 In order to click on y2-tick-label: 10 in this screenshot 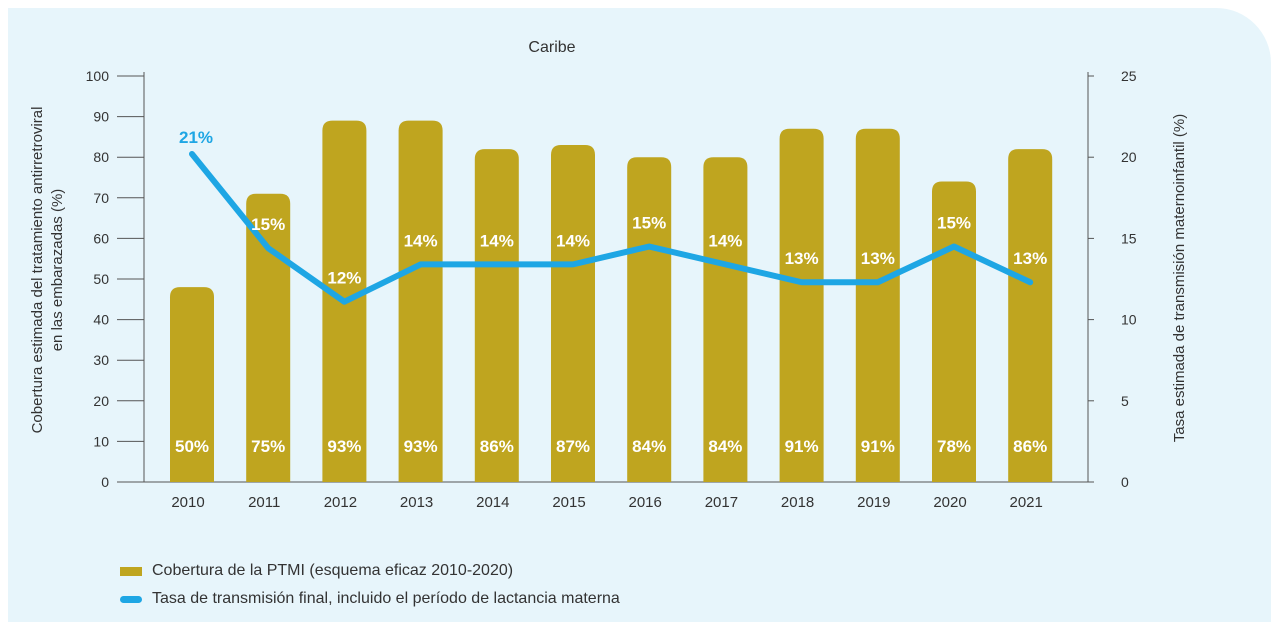, I will do `click(1129, 320)`.